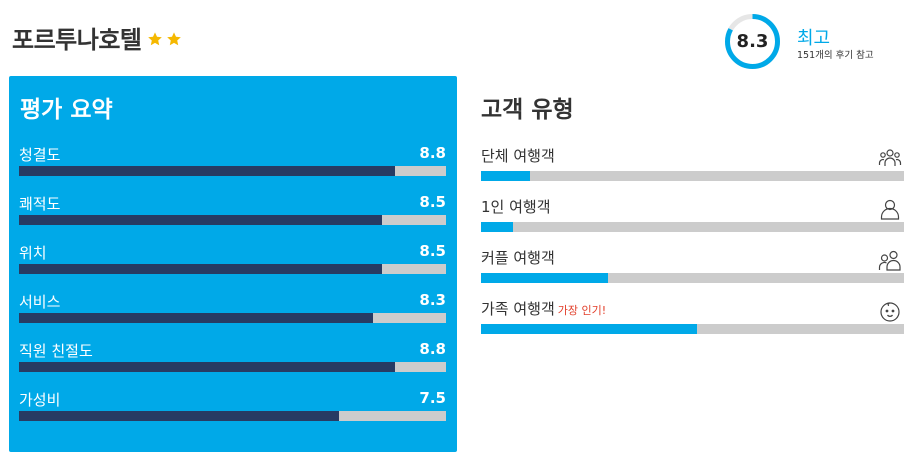 The image size is (906, 469). Describe the element at coordinates (232, 311) in the screenshot. I see `rating-row: 서비스 8.3` at that location.